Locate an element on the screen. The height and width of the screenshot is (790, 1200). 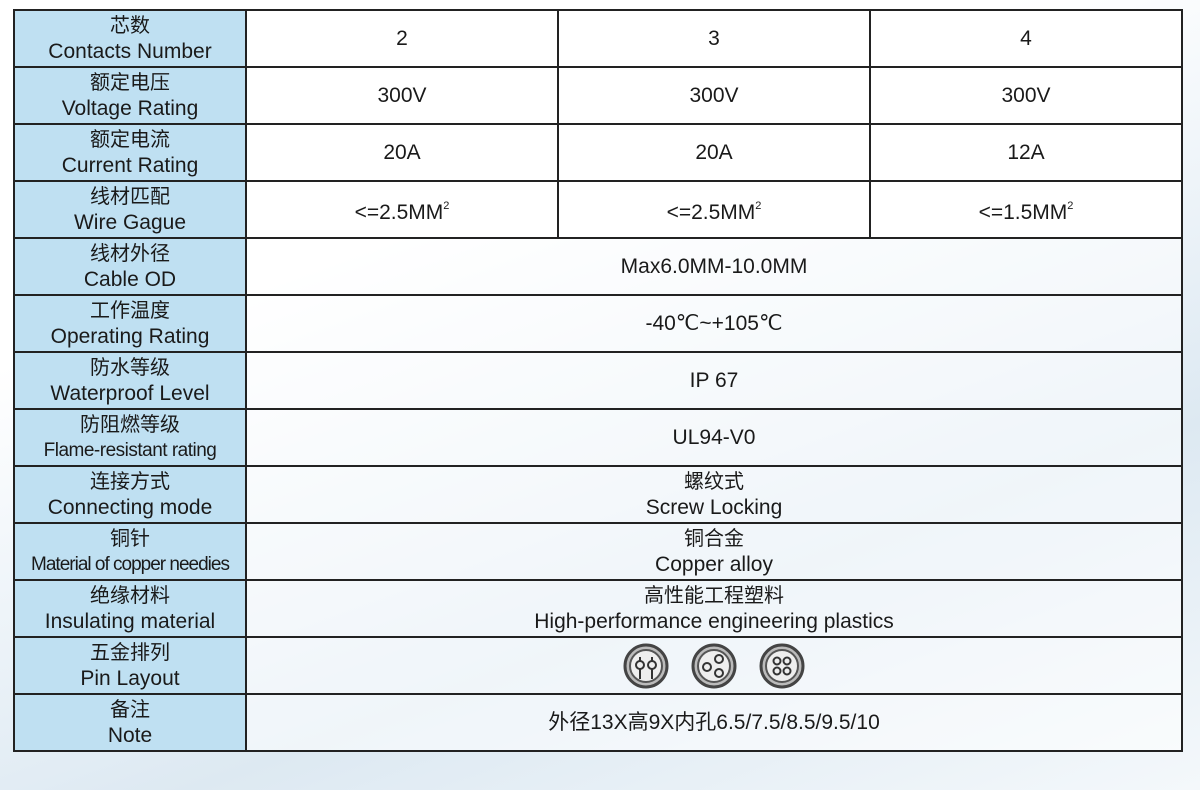
label-en: Note is located at coordinates (130, 735).